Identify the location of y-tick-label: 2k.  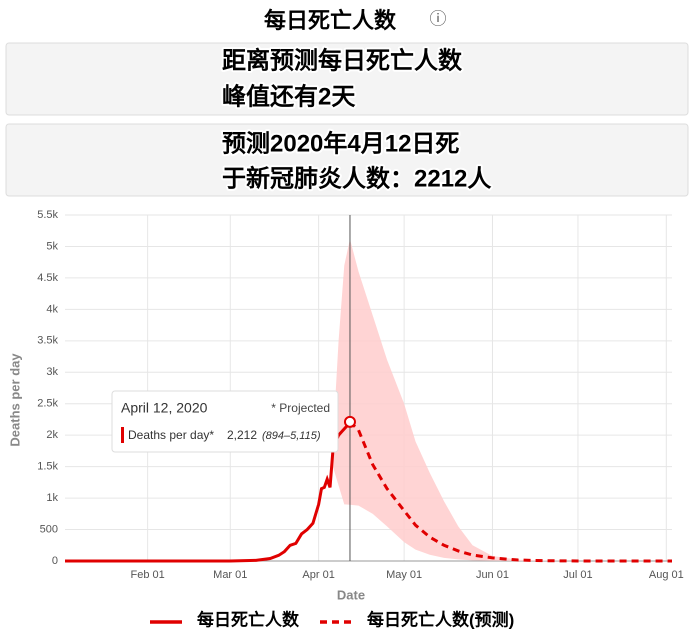
(52, 435).